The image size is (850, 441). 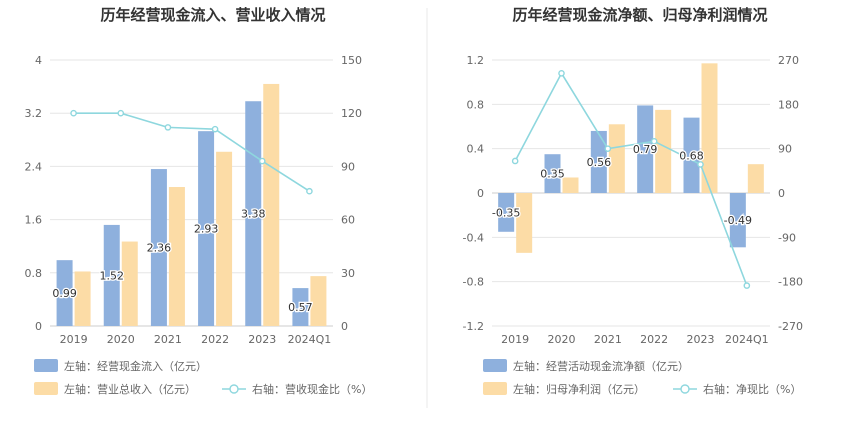 I want to click on left-axis-tick-label: 1.2, so click(x=476, y=60).